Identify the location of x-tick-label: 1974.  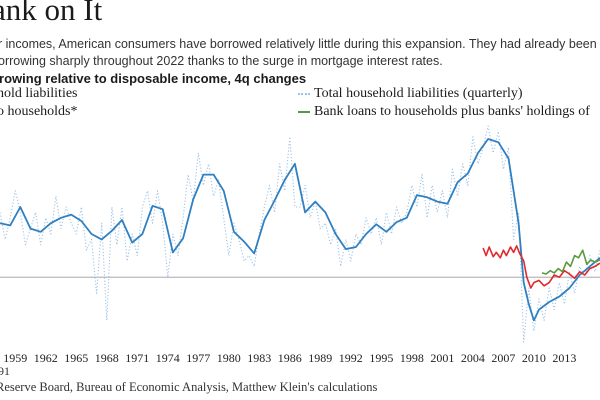
(168, 358).